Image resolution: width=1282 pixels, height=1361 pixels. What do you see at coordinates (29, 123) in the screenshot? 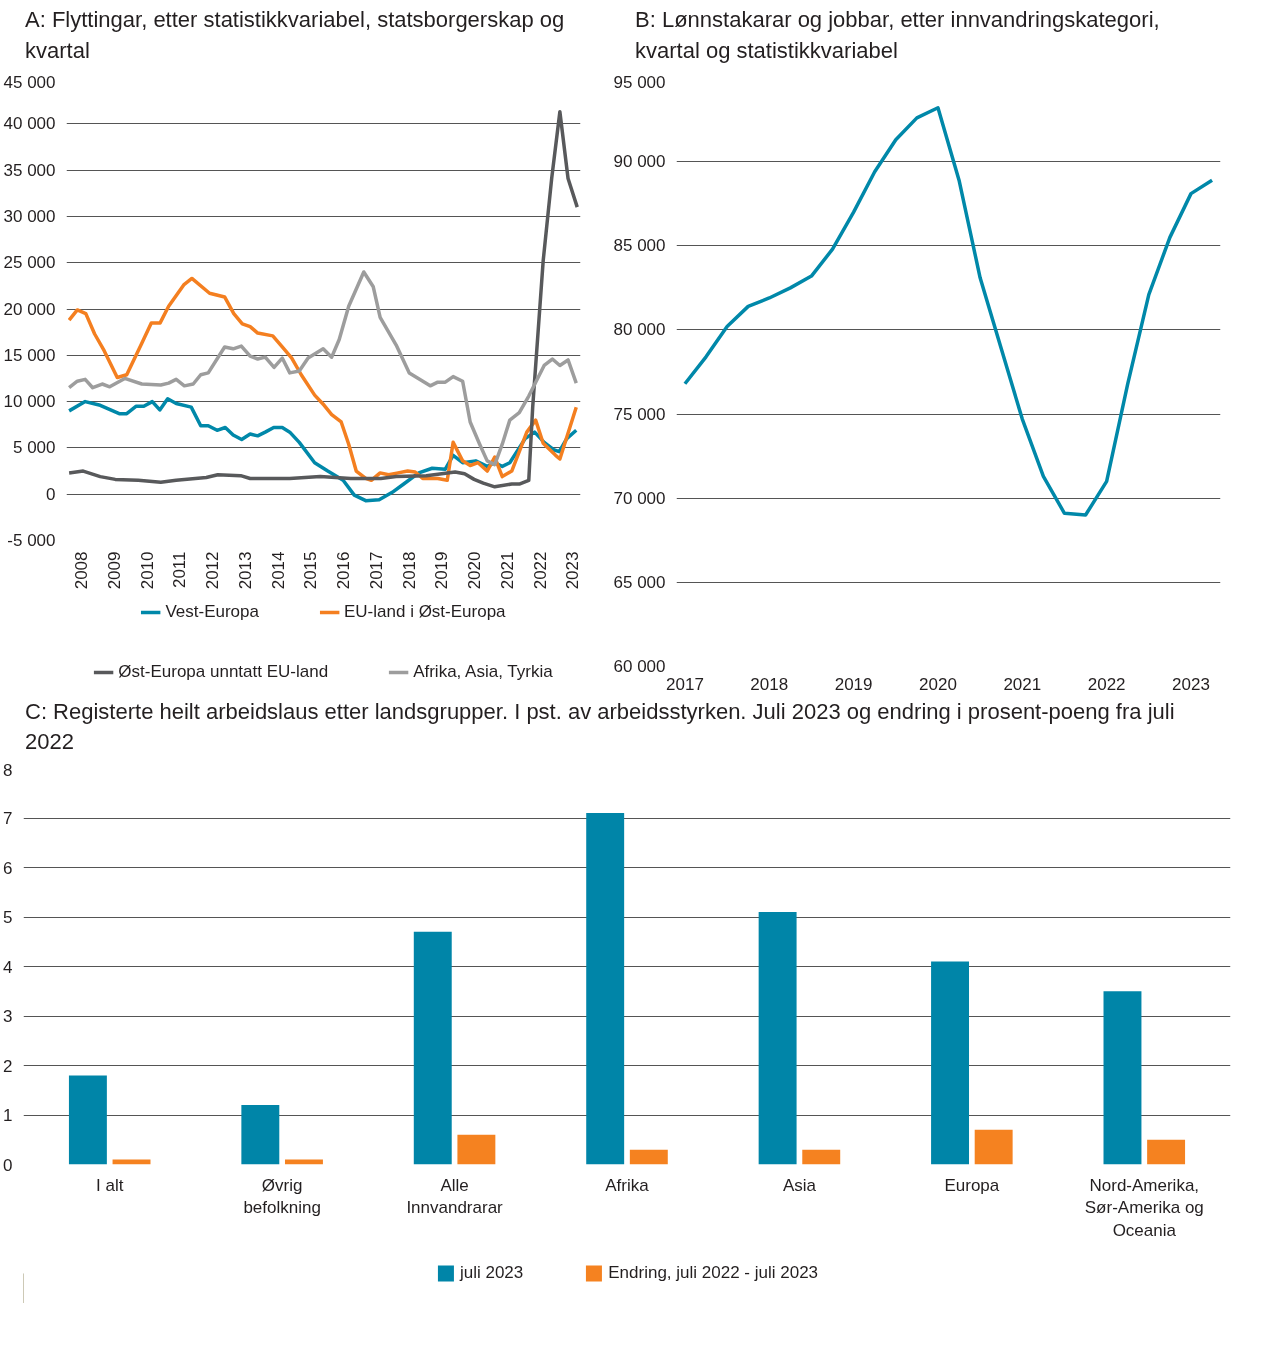
I see `y-tick-label: 40 000` at bounding box center [29, 123].